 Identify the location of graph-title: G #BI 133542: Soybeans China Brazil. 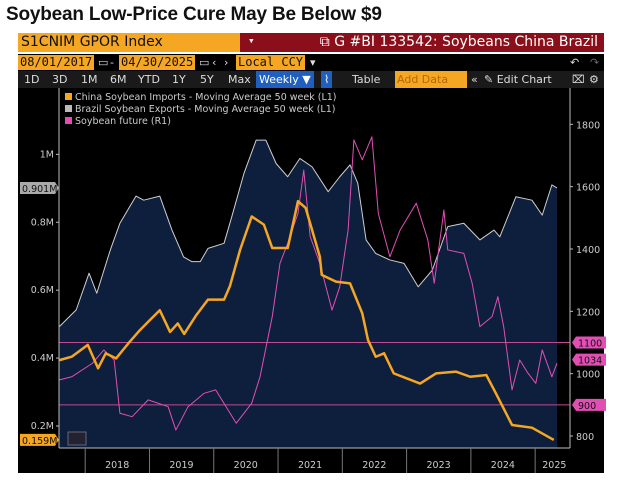
(466, 42).